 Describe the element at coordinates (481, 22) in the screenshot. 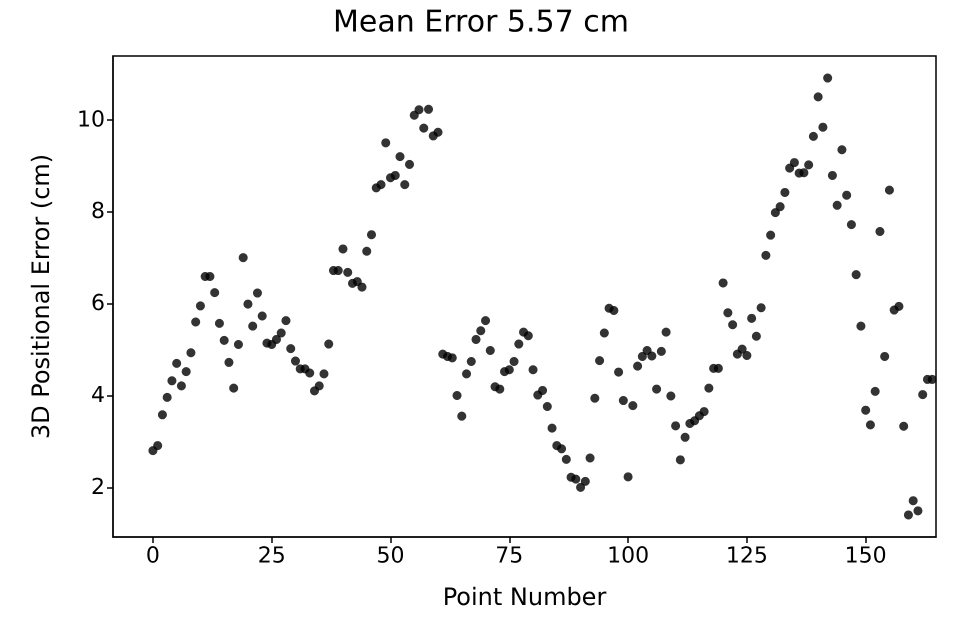

I see `chart-title: Mean Error 5.57 cm` at that location.